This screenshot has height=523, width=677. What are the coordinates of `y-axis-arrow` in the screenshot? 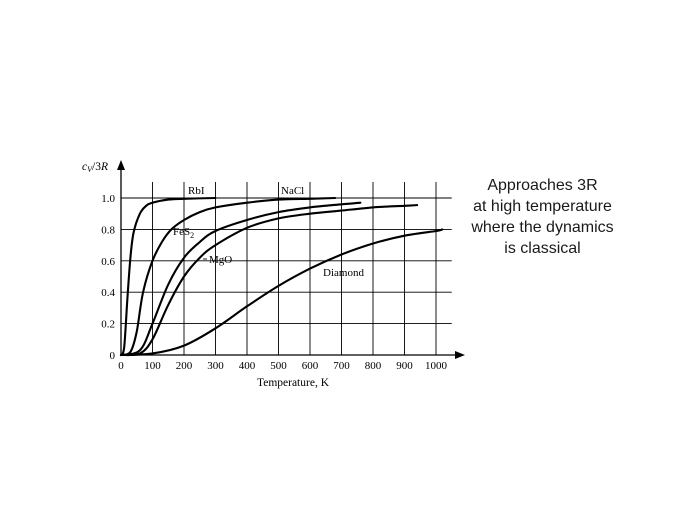 It's located at (121, 165).